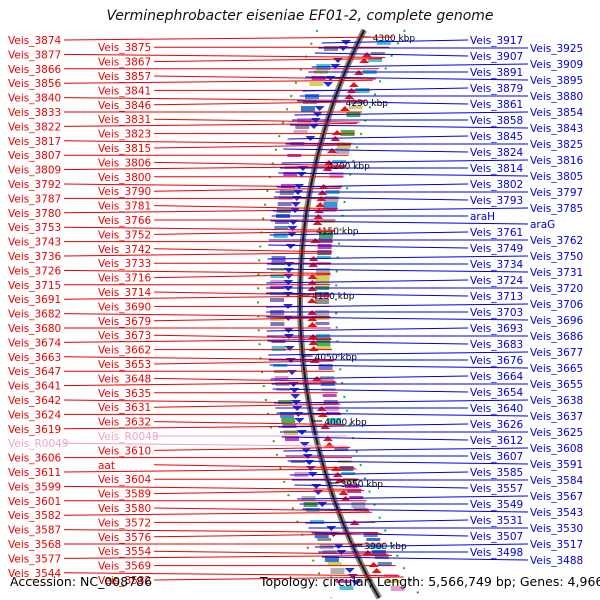 This screenshot has height=600, width=600. Describe the element at coordinates (556, 401) in the screenshot. I see `right-gene-label: Veis_3638` at that location.